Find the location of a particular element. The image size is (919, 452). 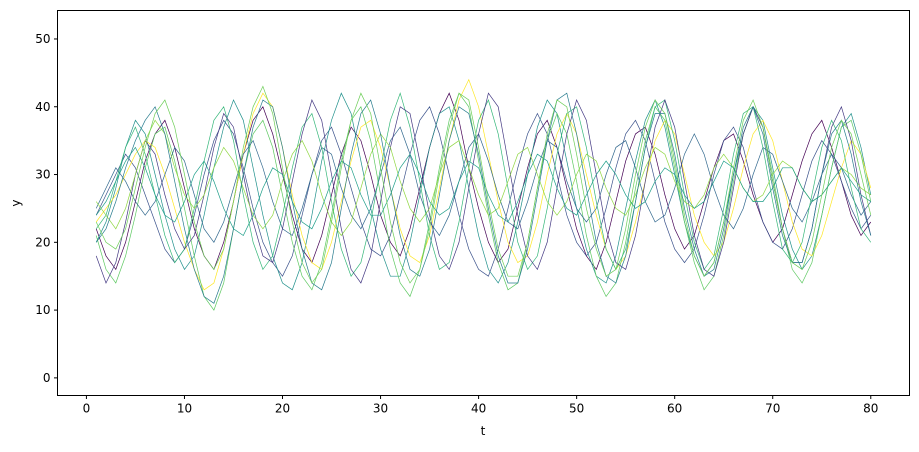

y-tick-label: 0 is located at coordinates (47, 378).